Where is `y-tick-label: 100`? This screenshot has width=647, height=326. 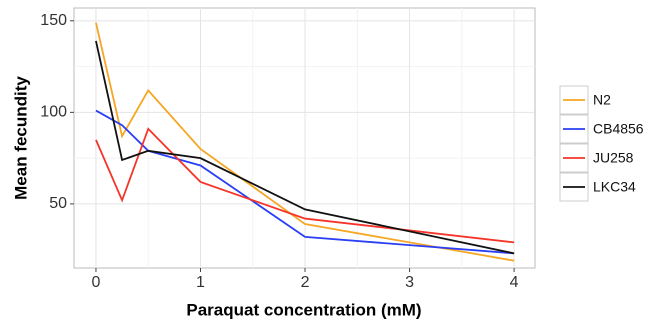 y-tick-label: 100 is located at coordinates (53, 112).